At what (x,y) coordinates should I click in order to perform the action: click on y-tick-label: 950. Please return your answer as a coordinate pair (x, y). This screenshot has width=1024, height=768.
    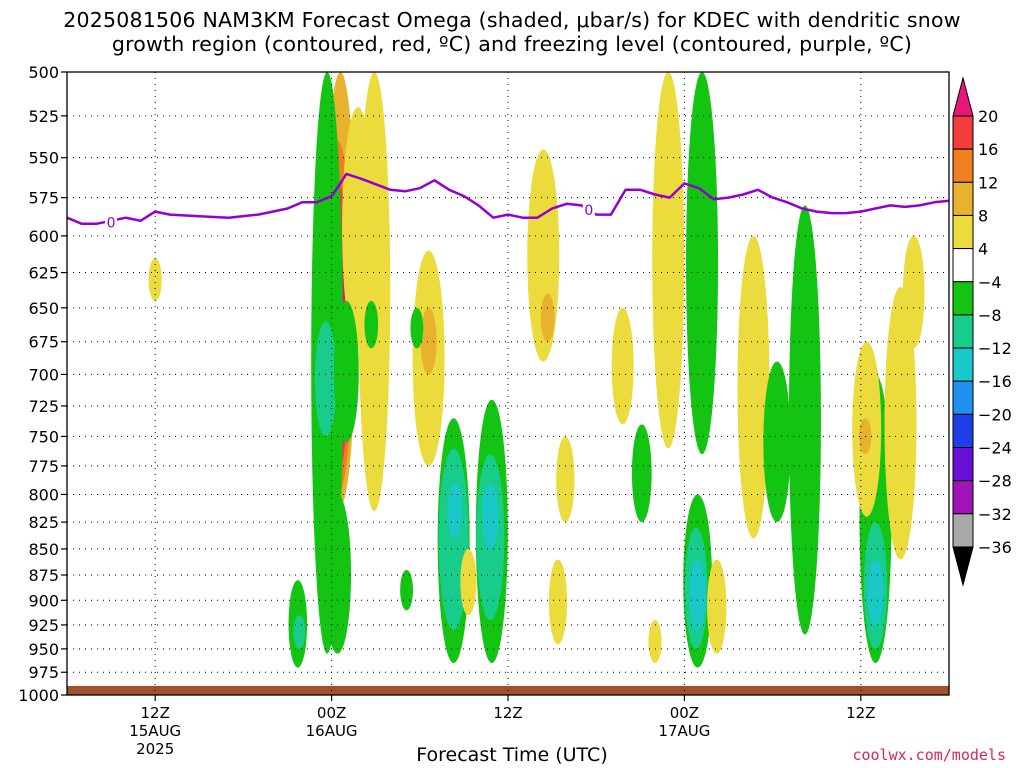
    Looking at the image, I should click on (43, 649).